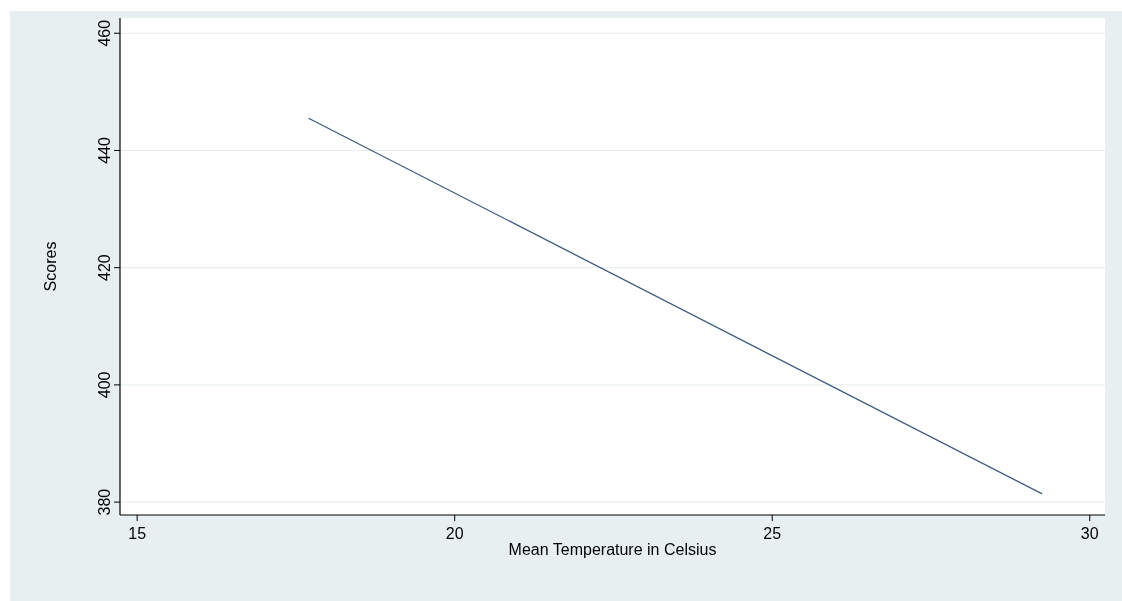 The height and width of the screenshot is (601, 1122). Describe the element at coordinates (104, 268) in the screenshot. I see `y-tick-label: 420` at that location.